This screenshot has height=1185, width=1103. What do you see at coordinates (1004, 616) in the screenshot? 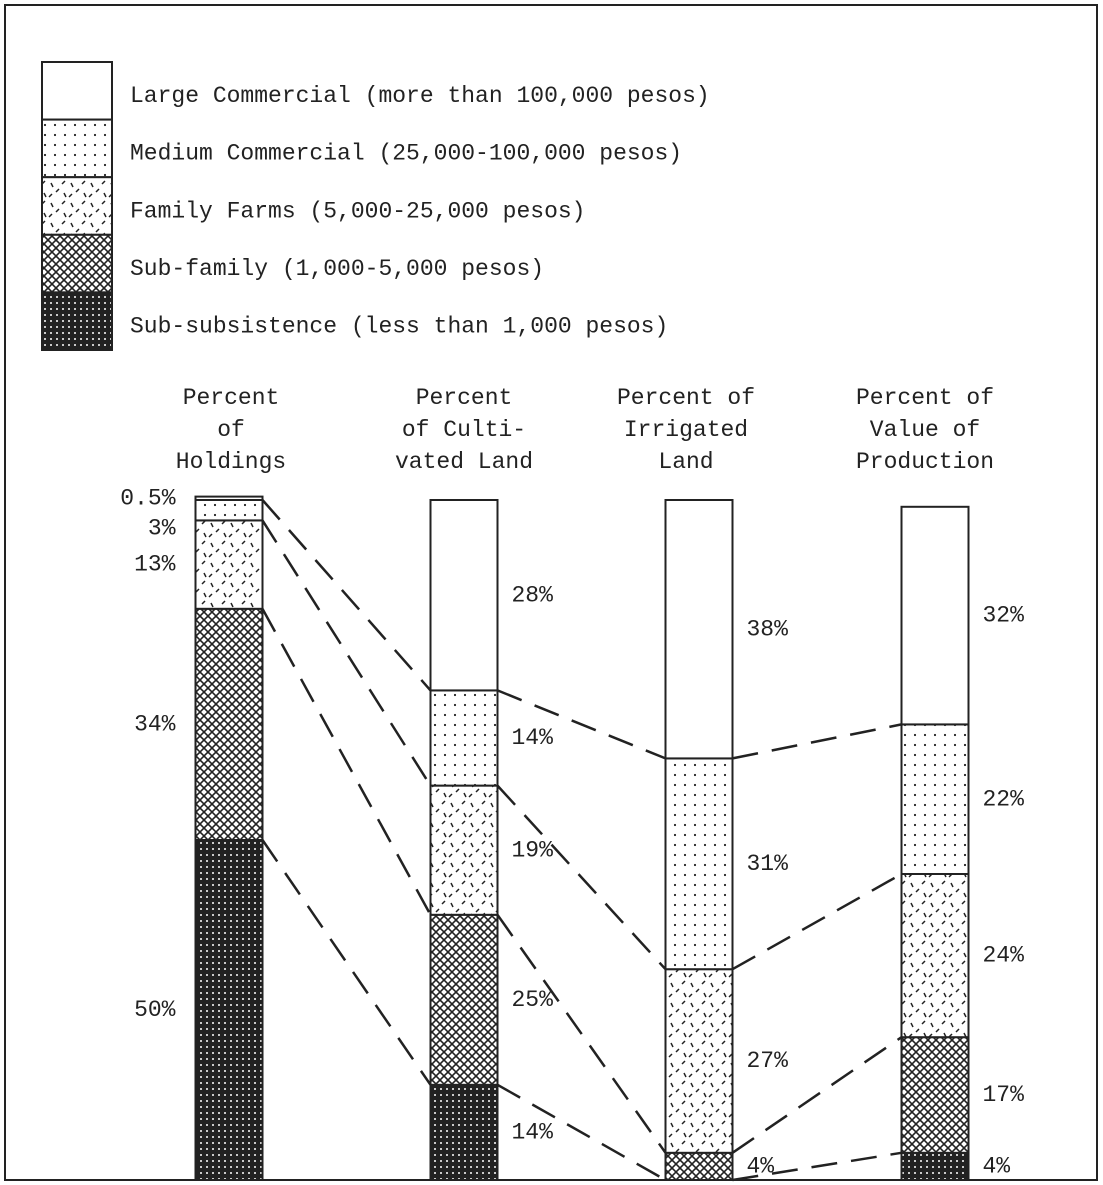
I see `value-label: 32%` at bounding box center [1004, 616].